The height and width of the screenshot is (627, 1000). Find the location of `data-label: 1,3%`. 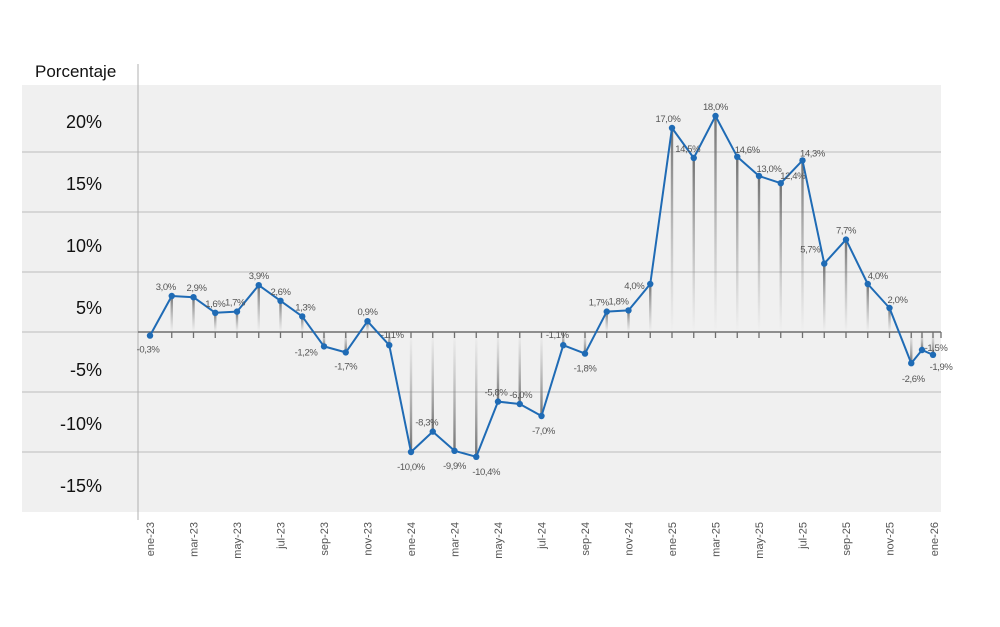

data-label: 1,3% is located at coordinates (305, 307).